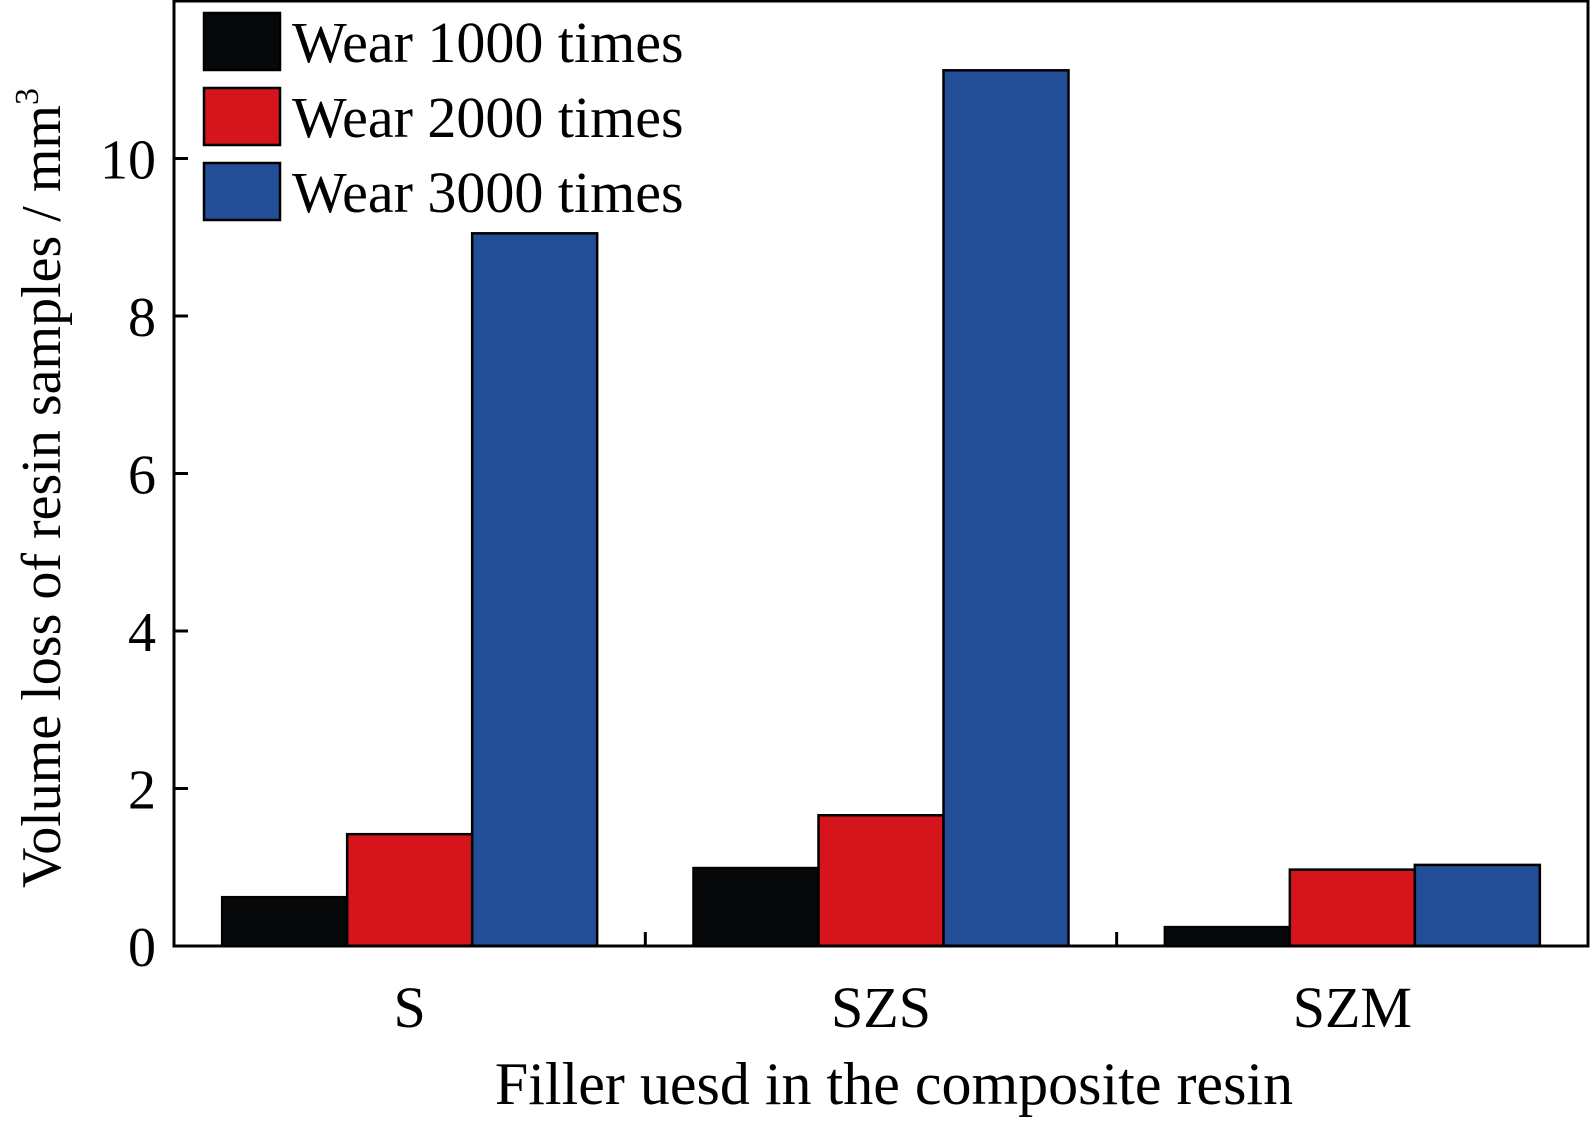  What do you see at coordinates (894, 1084) in the screenshot?
I see `x-axis-title: Filler uesd in the composite resin` at bounding box center [894, 1084].